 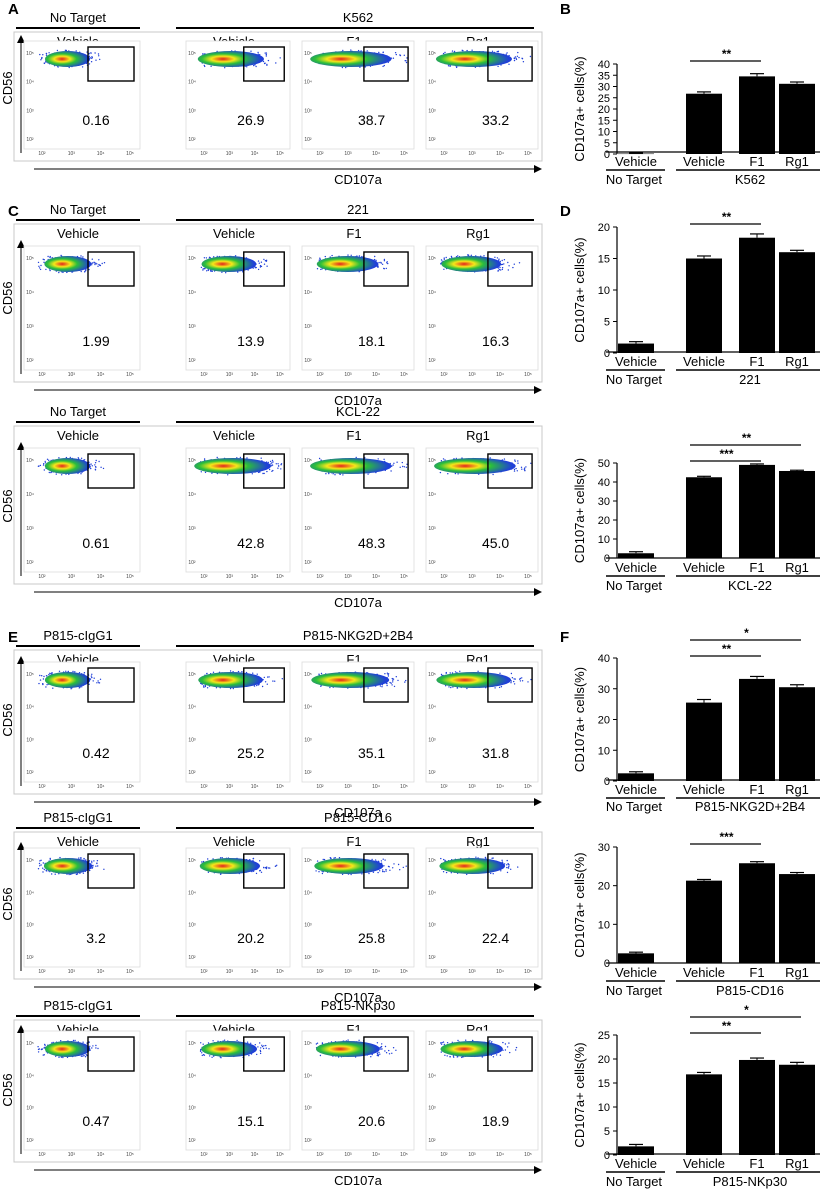 What do you see at coordinates (42, 972) in the screenshot?
I see `flow-x-tick-label: 10²` at bounding box center [42, 972].